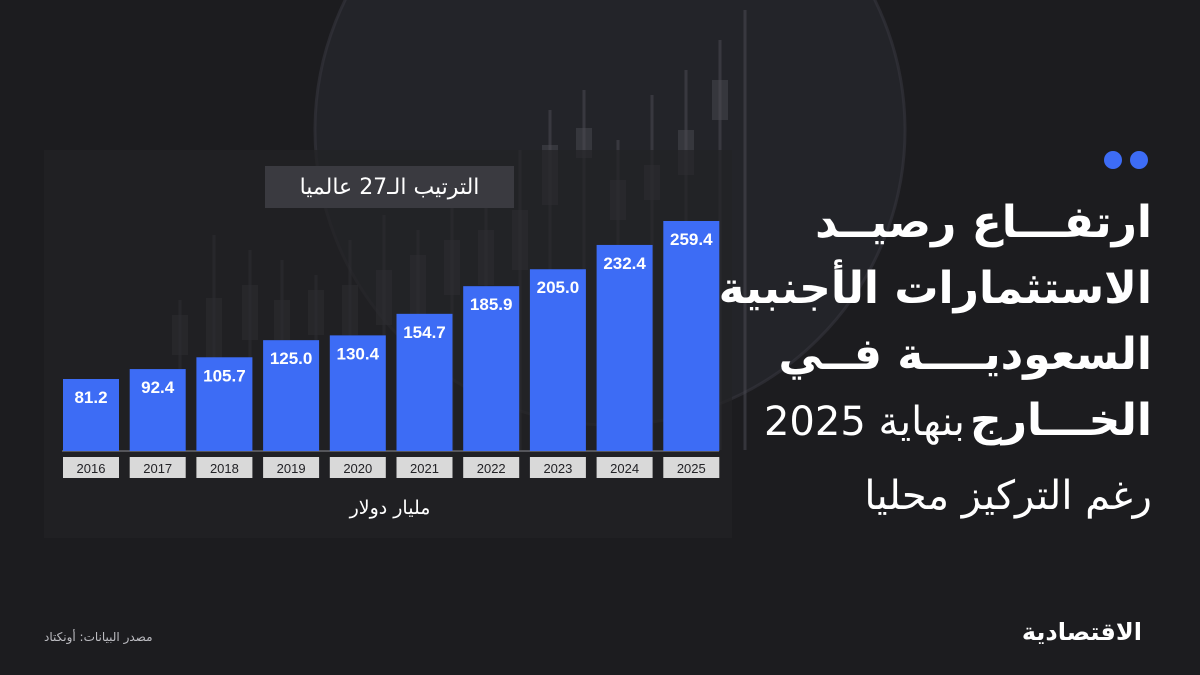  I want to click on category-label-2016: 2016, so click(91, 468).